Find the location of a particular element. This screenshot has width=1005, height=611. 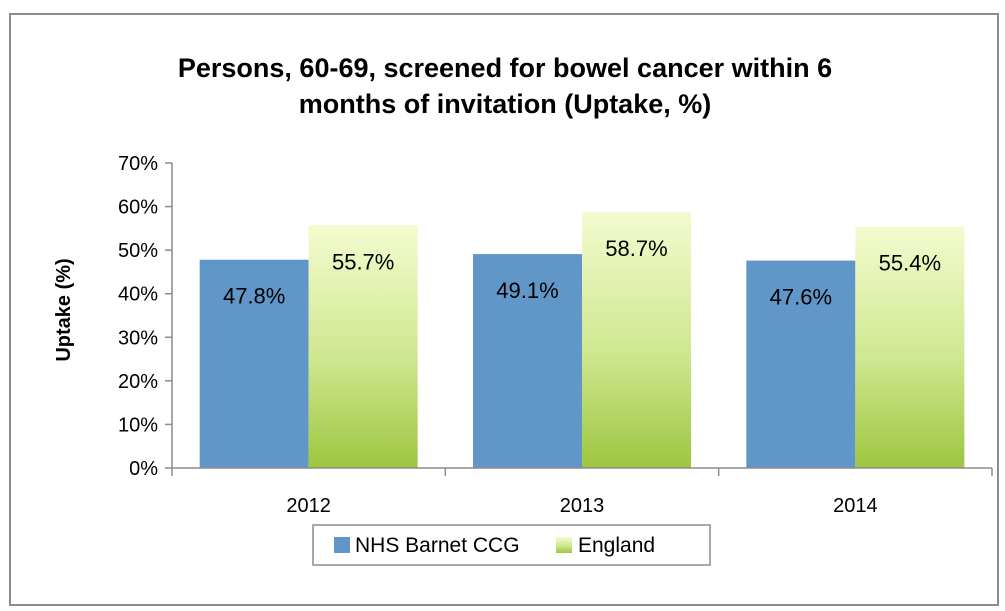

data-labels: 47.8% 55.7% 49.1% 58.7% 47.6% 55.4% is located at coordinates (582, 272).